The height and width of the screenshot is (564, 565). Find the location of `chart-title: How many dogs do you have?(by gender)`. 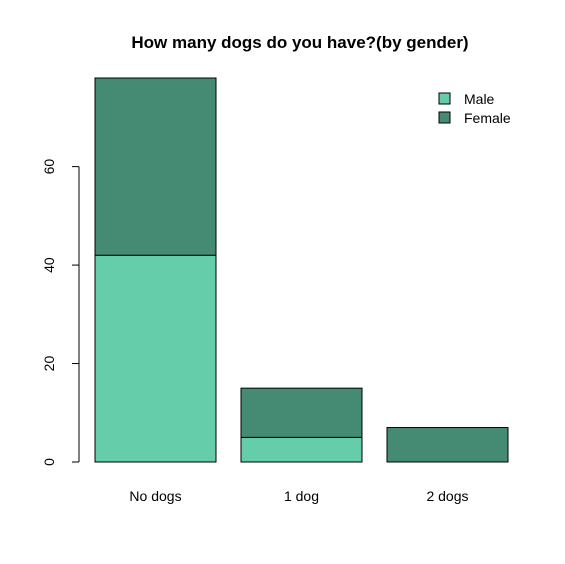

chart-title: How many dogs do you have?(by gender) is located at coordinates (299, 42).